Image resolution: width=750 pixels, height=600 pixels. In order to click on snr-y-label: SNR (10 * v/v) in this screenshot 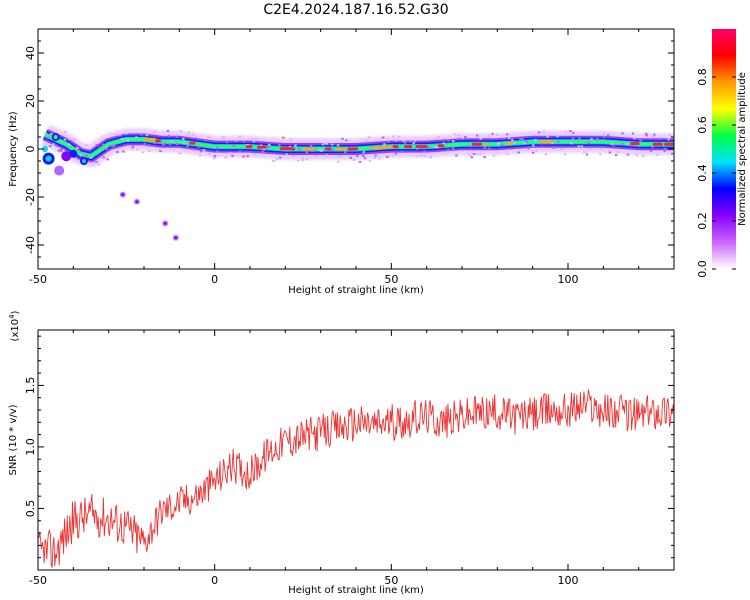, I will do `click(13, 439)`.